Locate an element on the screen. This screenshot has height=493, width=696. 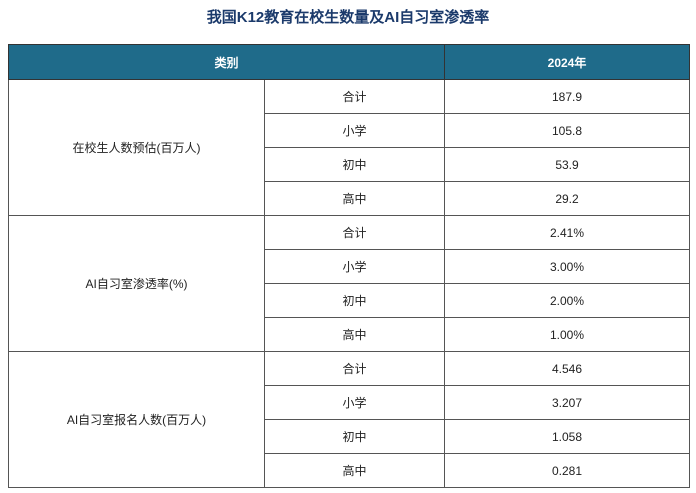
table-row: 初中 53.9 is located at coordinates (350, 164).